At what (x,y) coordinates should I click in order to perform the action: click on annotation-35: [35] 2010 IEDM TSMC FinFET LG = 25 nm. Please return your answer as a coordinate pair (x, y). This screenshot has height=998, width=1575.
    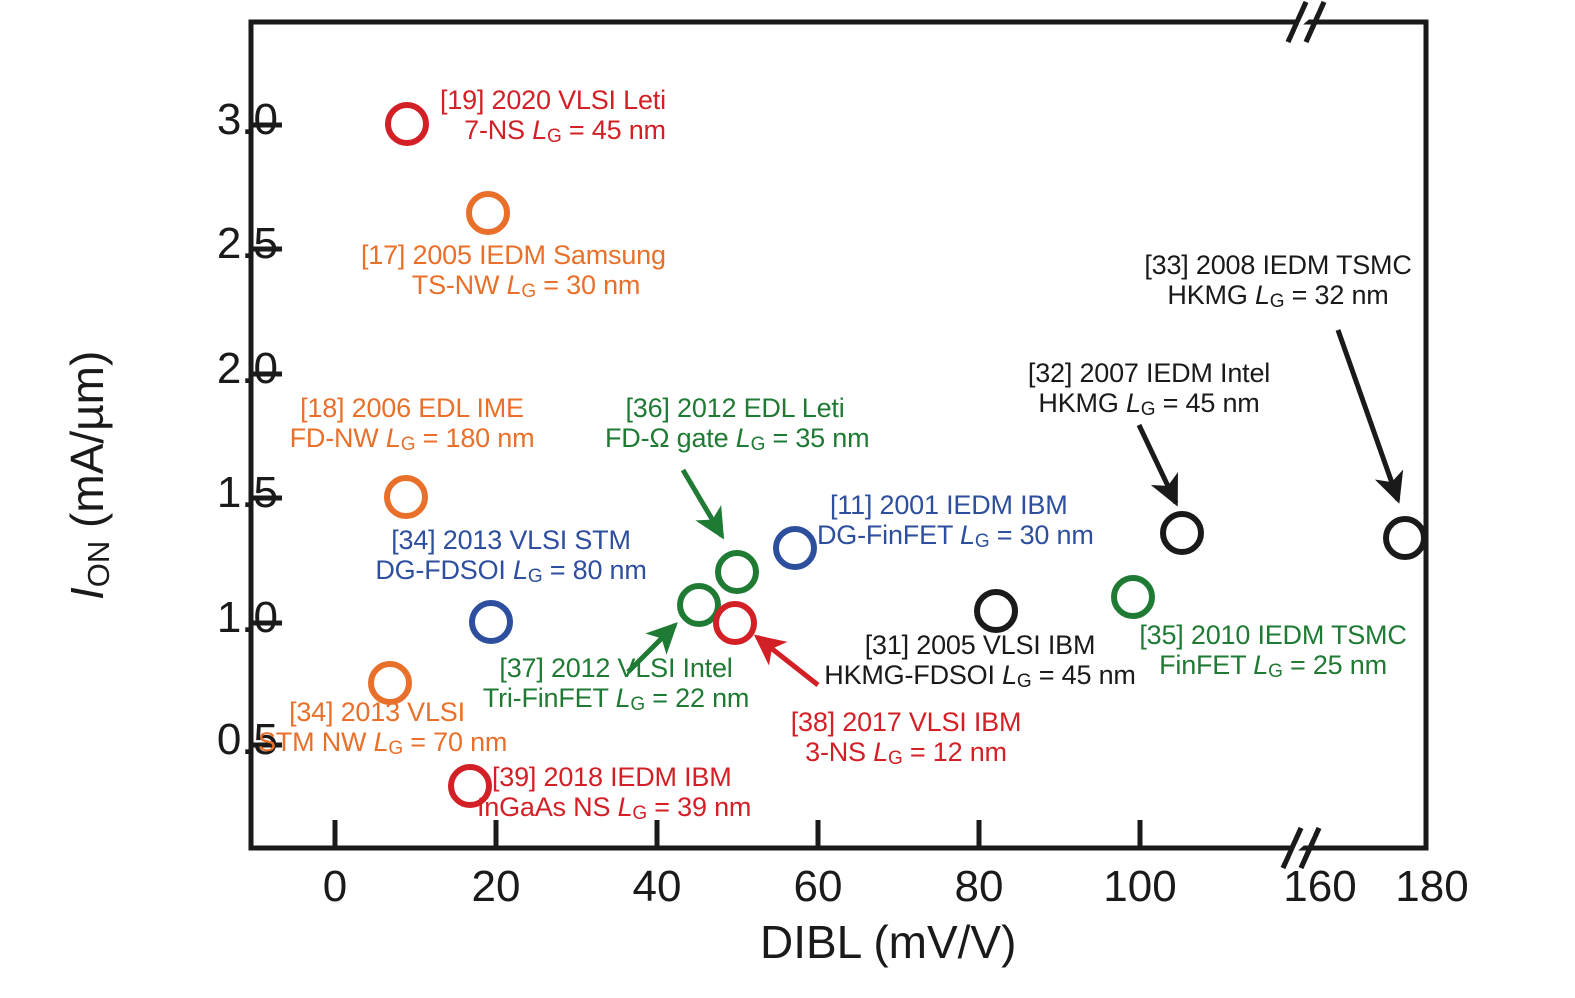
    Looking at the image, I should click on (1273, 651).